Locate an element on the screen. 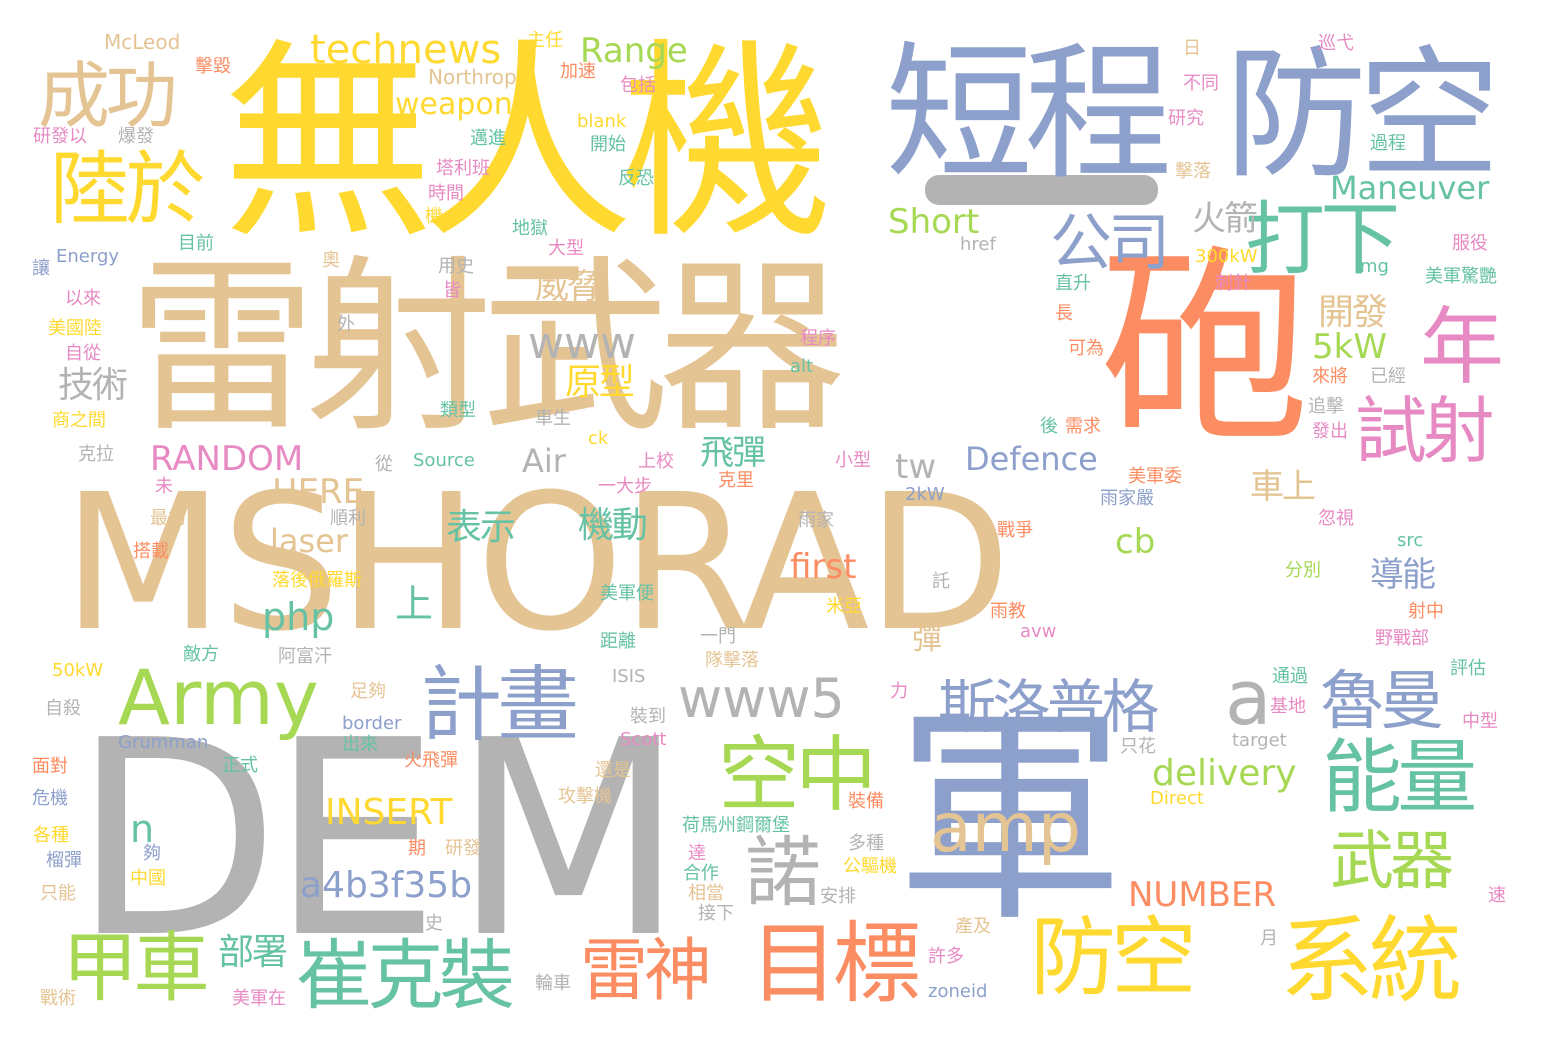  word-a: a is located at coordinates (1248, 697).